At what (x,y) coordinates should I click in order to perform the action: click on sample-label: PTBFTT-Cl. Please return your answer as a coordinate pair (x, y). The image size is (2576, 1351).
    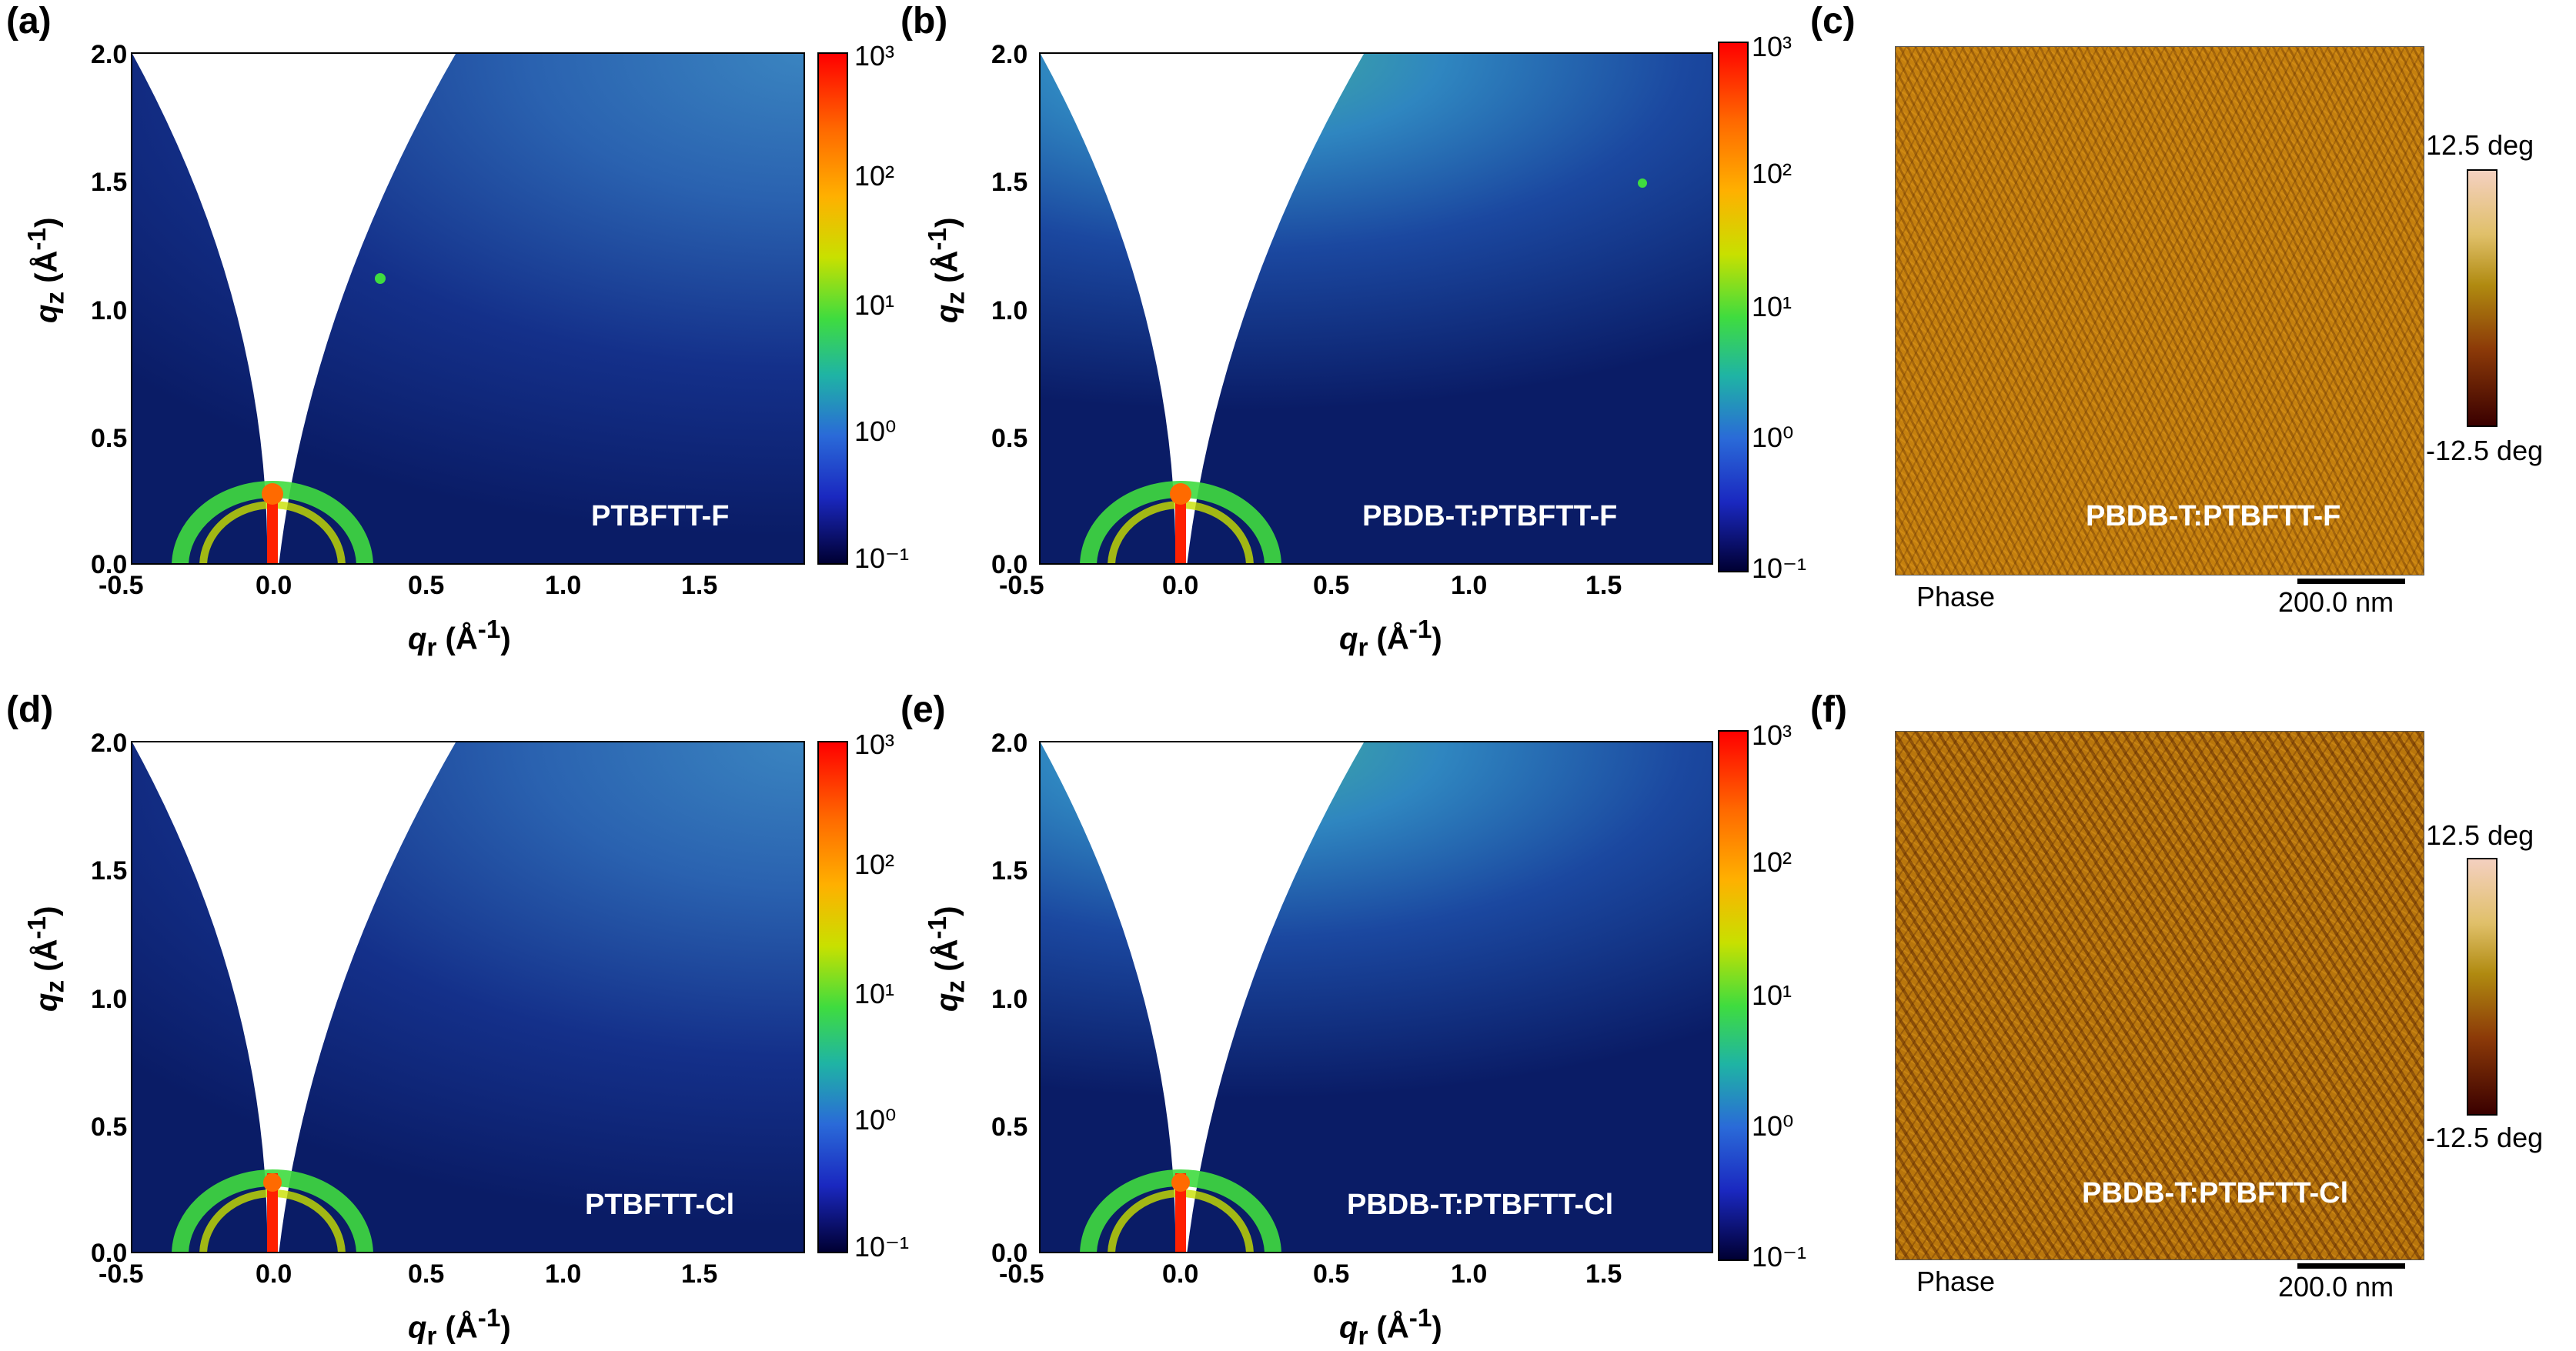
    Looking at the image, I should click on (660, 1205).